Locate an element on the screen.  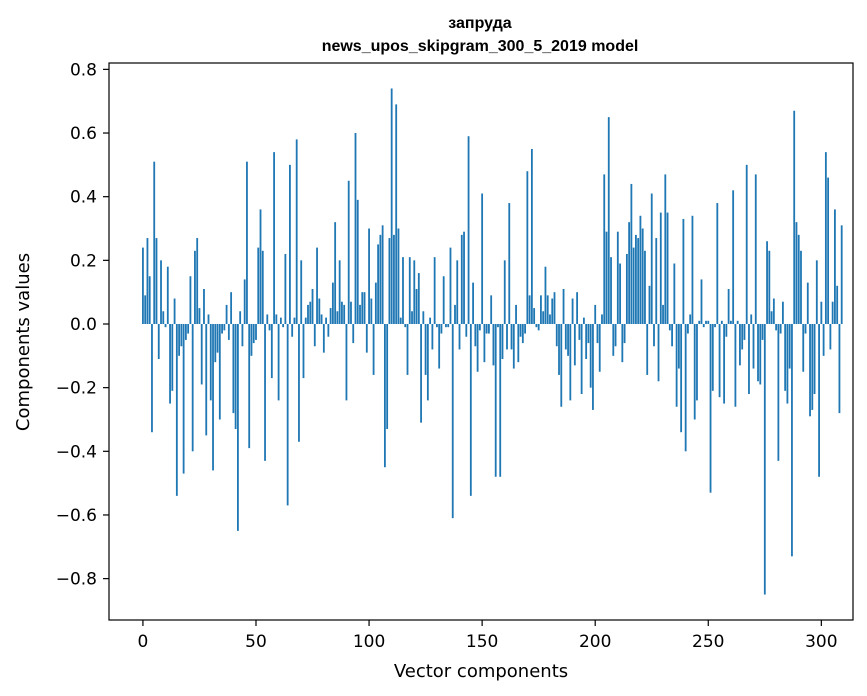
y-tick-label: −0.4 is located at coordinates (76, 452).